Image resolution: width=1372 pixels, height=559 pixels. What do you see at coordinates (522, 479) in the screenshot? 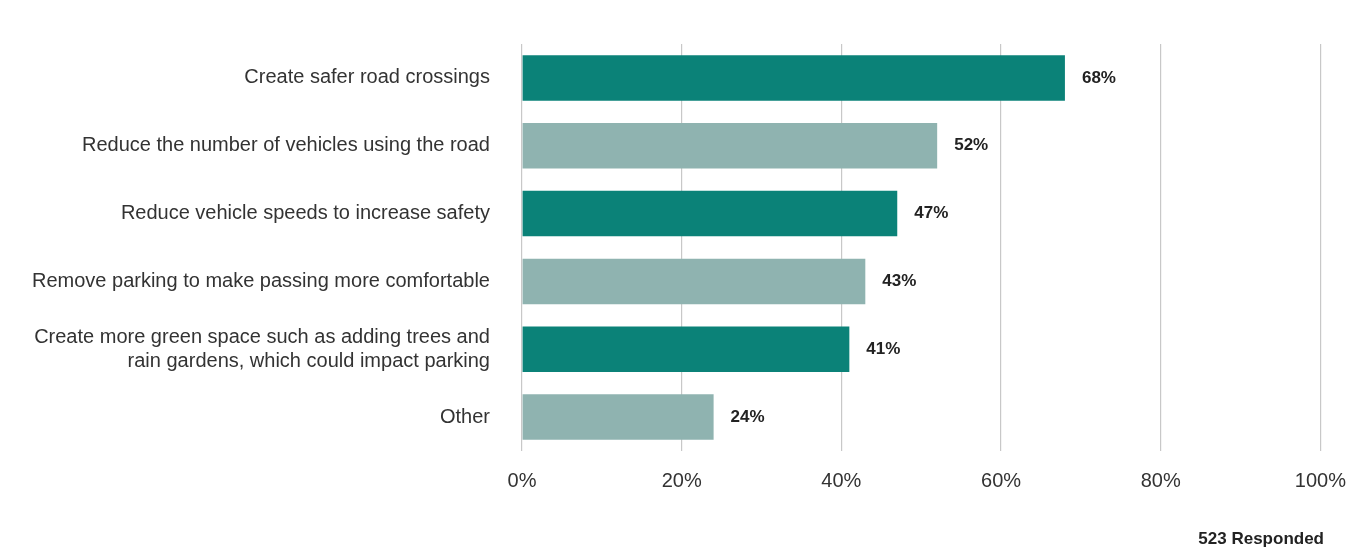
I see `x-tick-label: 0%` at bounding box center [522, 479].